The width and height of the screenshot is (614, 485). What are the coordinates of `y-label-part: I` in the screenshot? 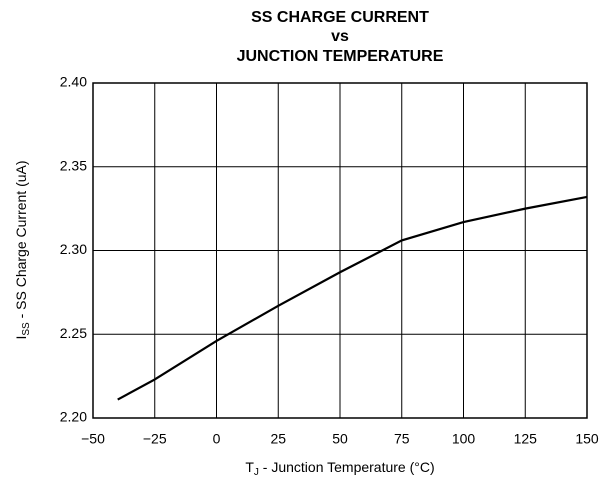 It's located at (21, 338).